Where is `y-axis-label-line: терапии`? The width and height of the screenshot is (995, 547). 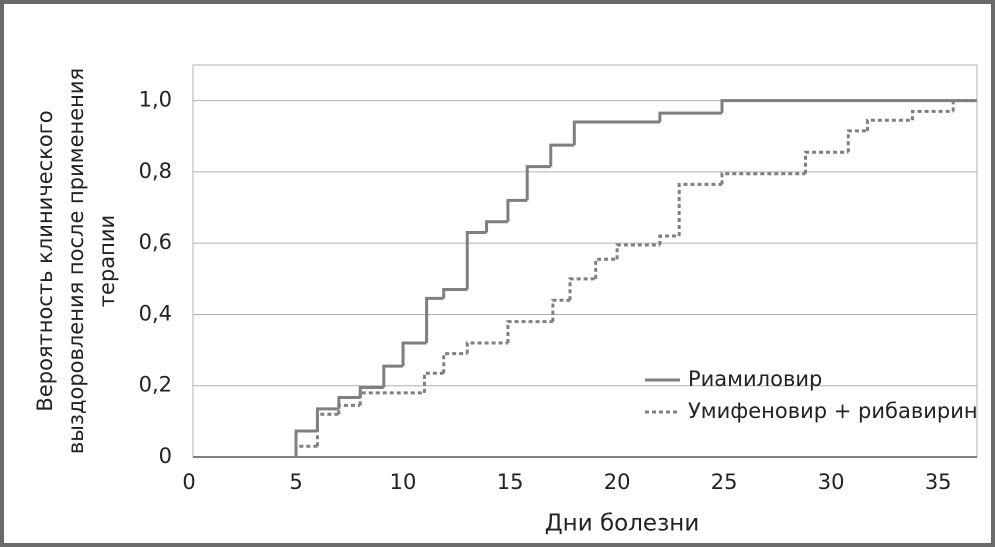 y-axis-label-line: терапии is located at coordinates (107, 261).